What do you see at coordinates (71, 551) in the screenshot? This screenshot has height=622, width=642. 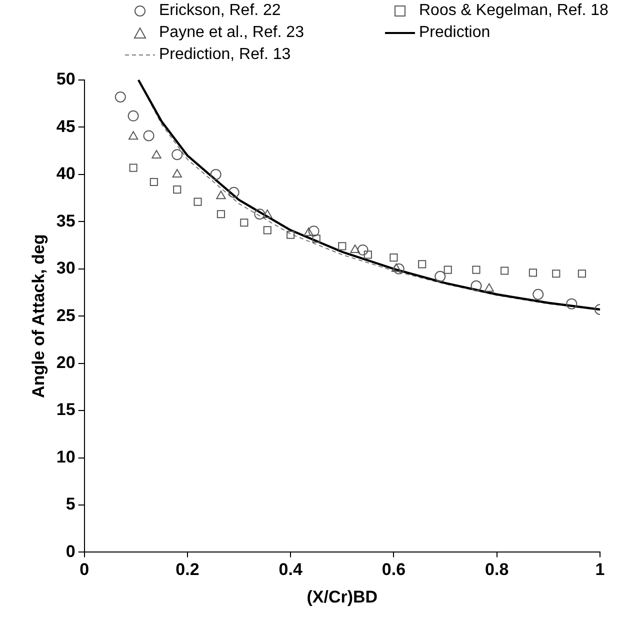 I see `y-tick-label: 0` at bounding box center [71, 551].